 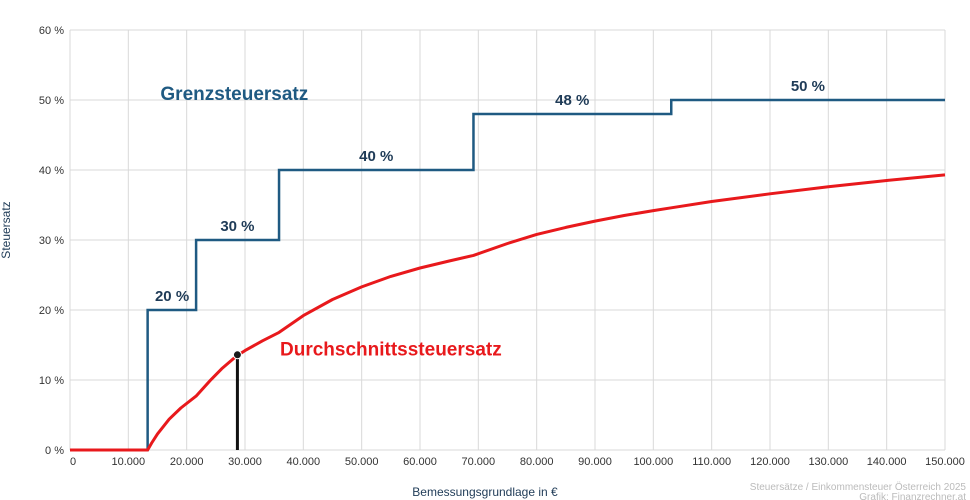 I want to click on x-tick-label: 120.000, so click(x=770, y=462).